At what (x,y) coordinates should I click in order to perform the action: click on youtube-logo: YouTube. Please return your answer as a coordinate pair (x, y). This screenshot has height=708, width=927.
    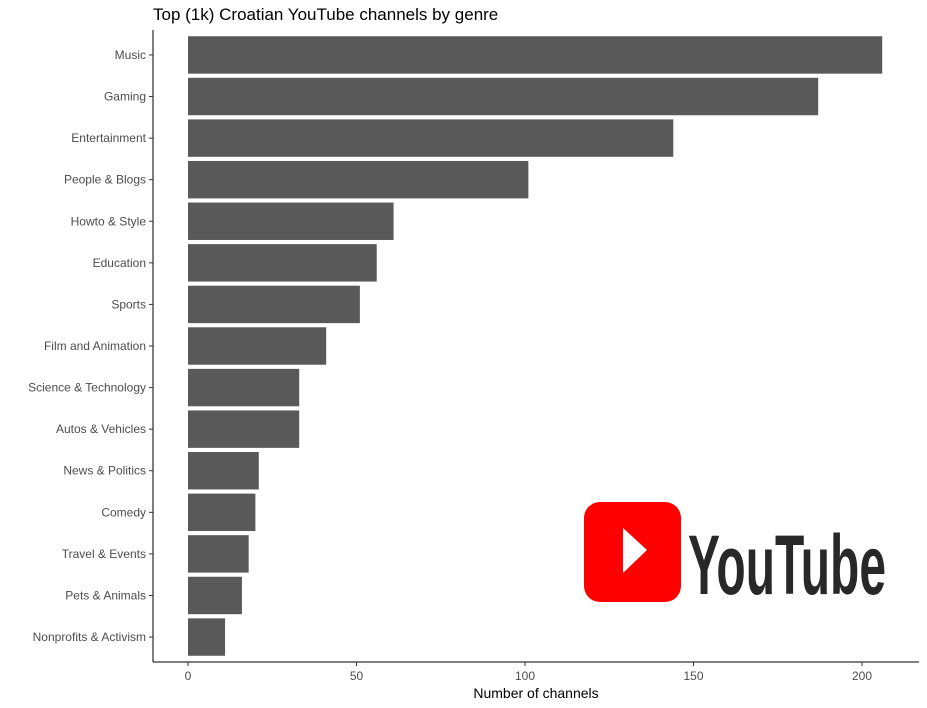
    Looking at the image, I should click on (735, 557).